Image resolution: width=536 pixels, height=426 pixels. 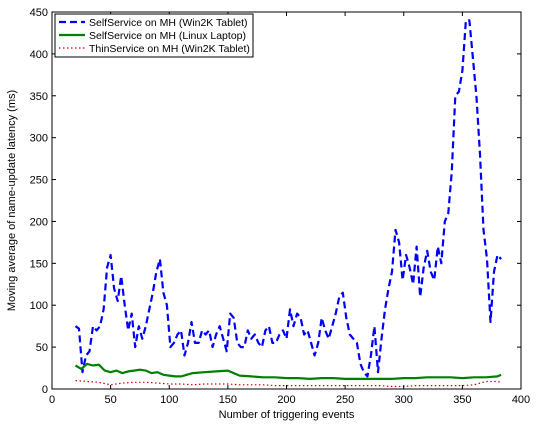 What do you see at coordinates (52, 400) in the screenshot?
I see `x-tick-label: 0` at bounding box center [52, 400].